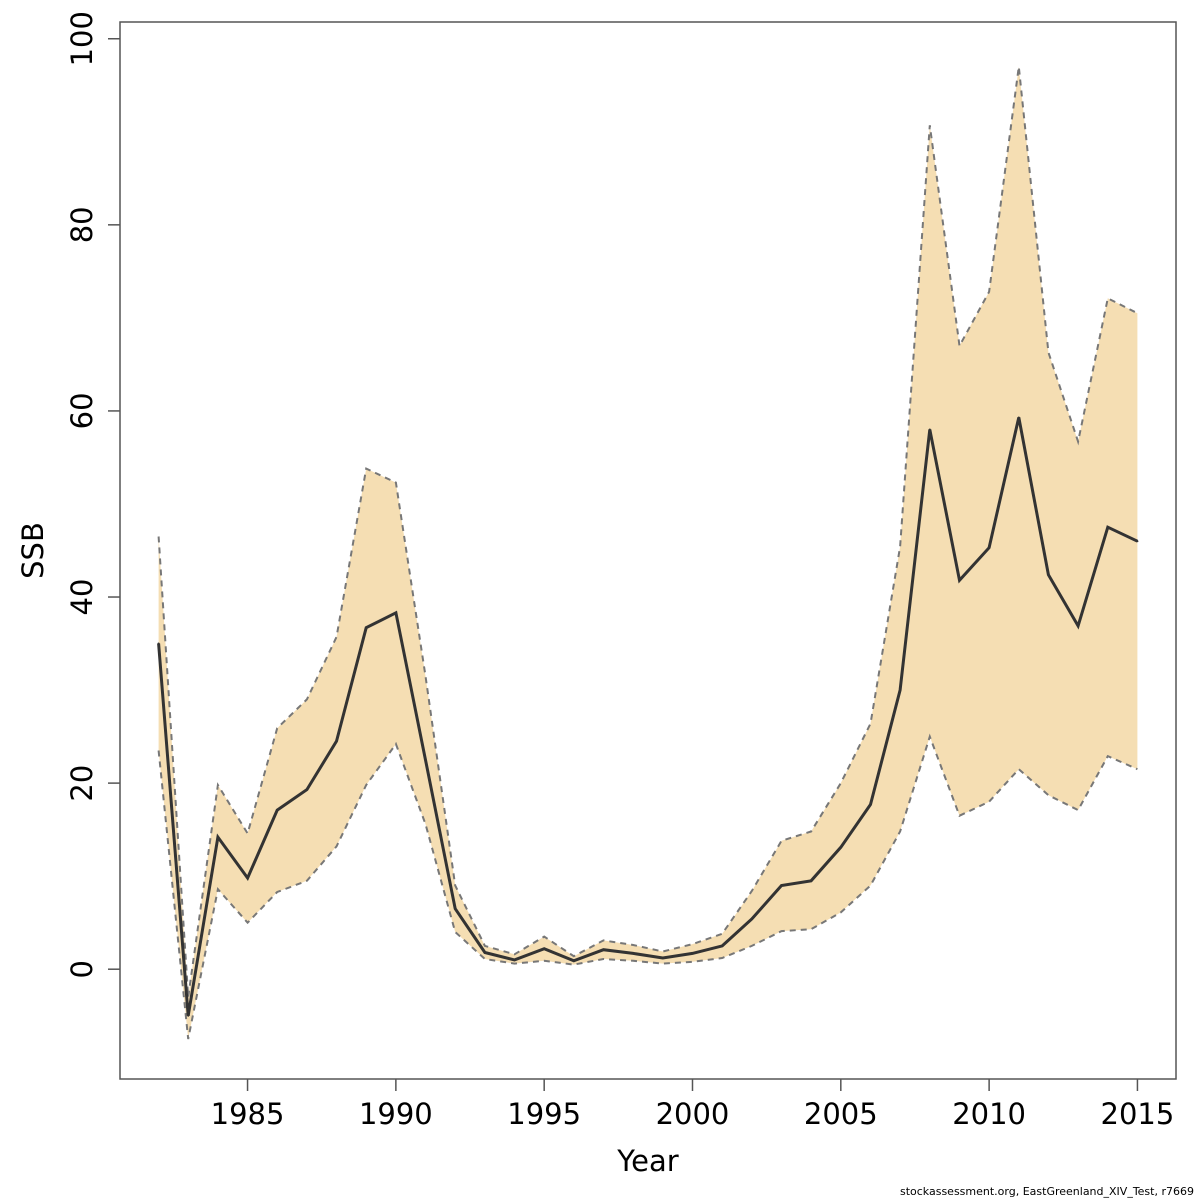  What do you see at coordinates (989, 547) in the screenshot?
I see `ssb-point-2010` at bounding box center [989, 547].